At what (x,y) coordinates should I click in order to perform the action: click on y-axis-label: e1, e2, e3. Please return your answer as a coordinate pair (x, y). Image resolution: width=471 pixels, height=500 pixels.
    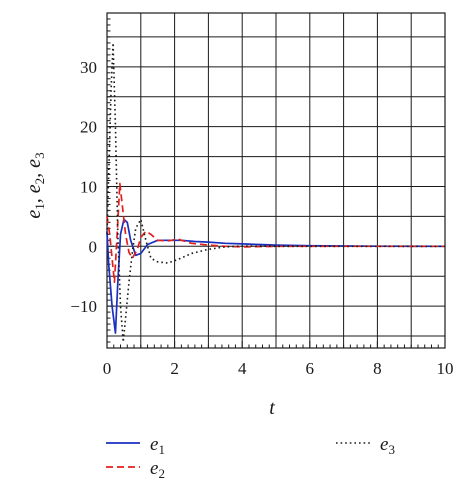
    Looking at the image, I should click on (35, 185).